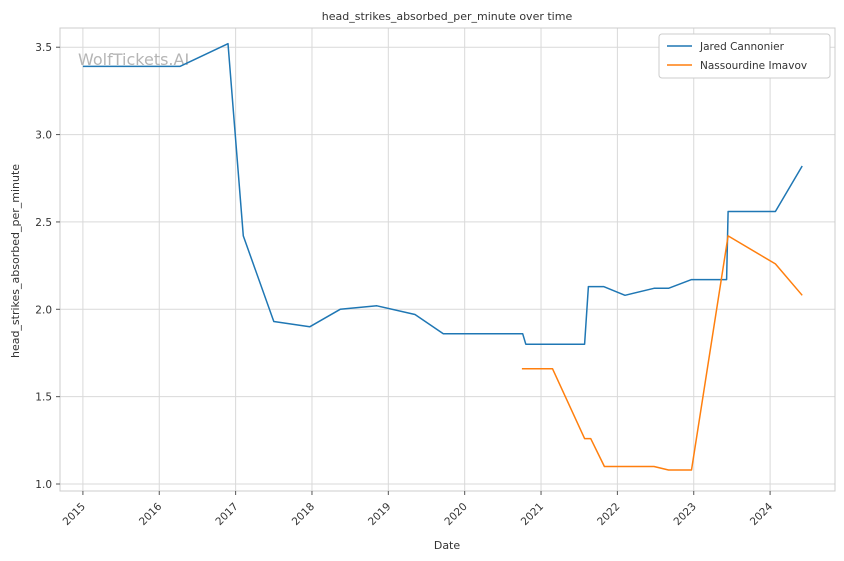  I want to click on y-axis-label: head_strikes_absorbed_per_minute, so click(15, 261).